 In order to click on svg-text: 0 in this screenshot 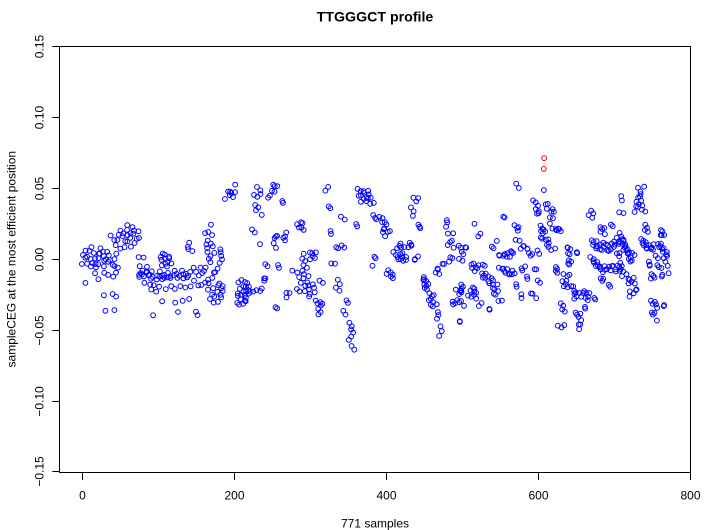, I will do `click(82, 496)`.